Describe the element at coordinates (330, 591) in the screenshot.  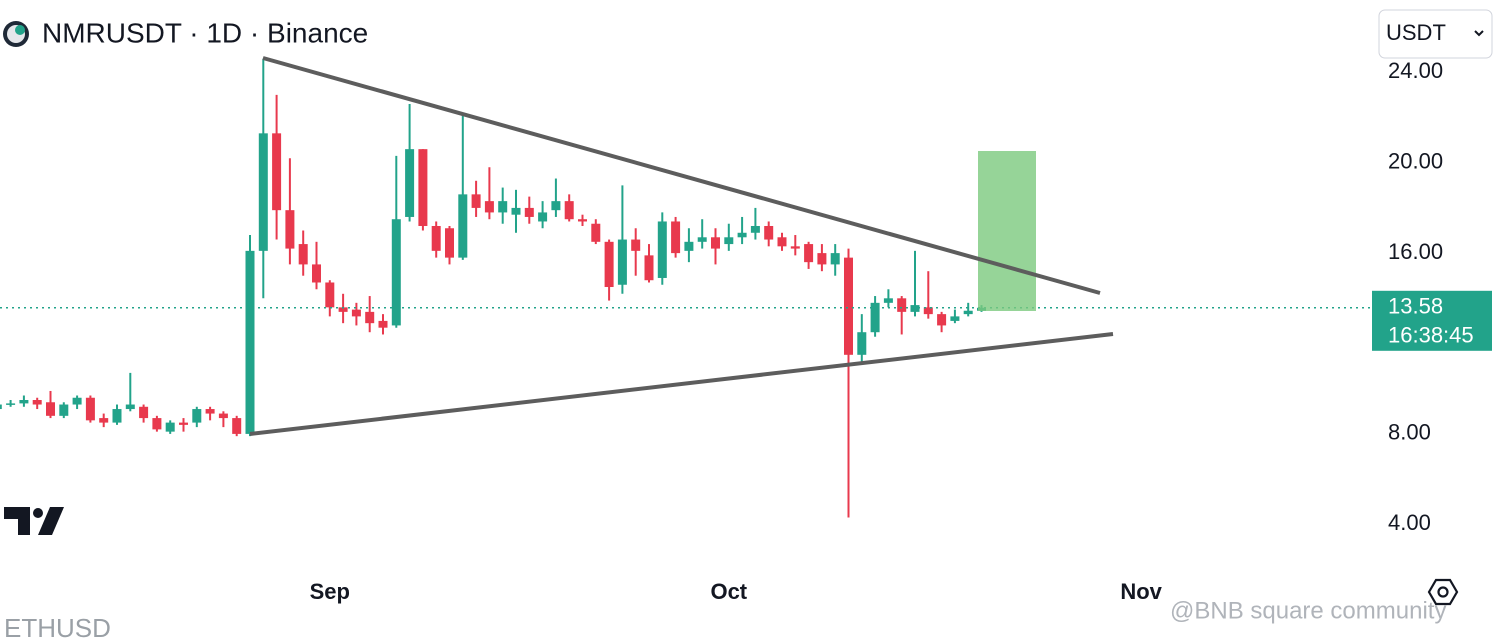
I see `x-tick-label: Sep` at that location.